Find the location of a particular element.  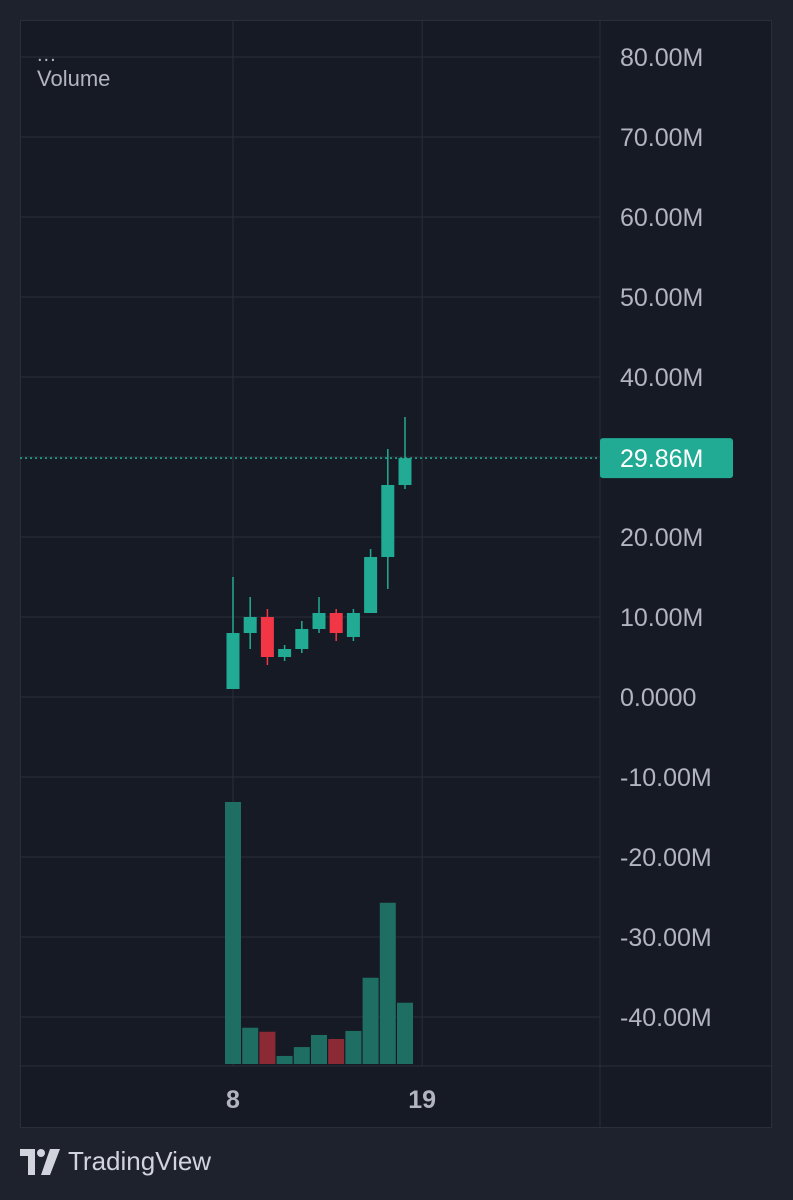

brand: TradingView is located at coordinates (115, 1161).